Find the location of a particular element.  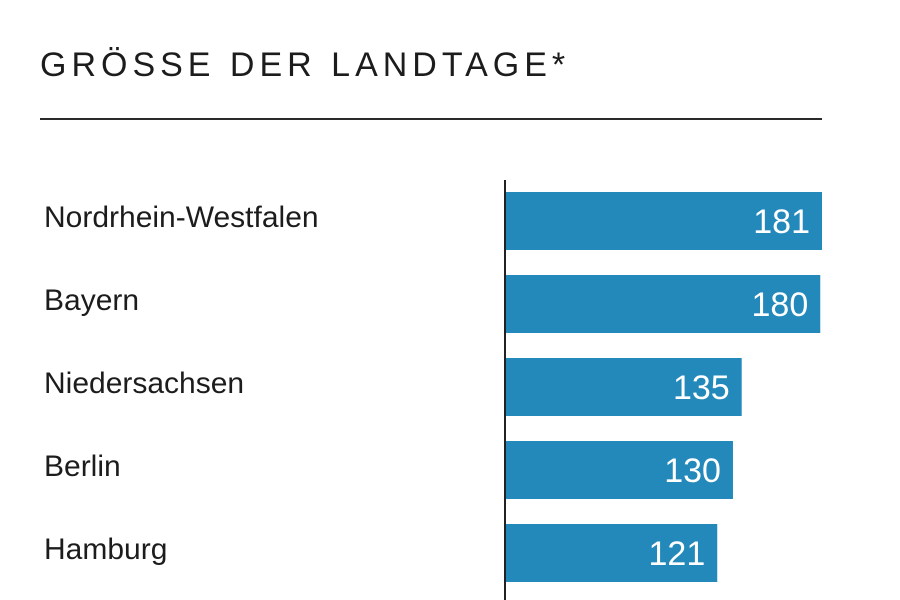

category-label-hamburg: Hamburg is located at coordinates (105, 549).